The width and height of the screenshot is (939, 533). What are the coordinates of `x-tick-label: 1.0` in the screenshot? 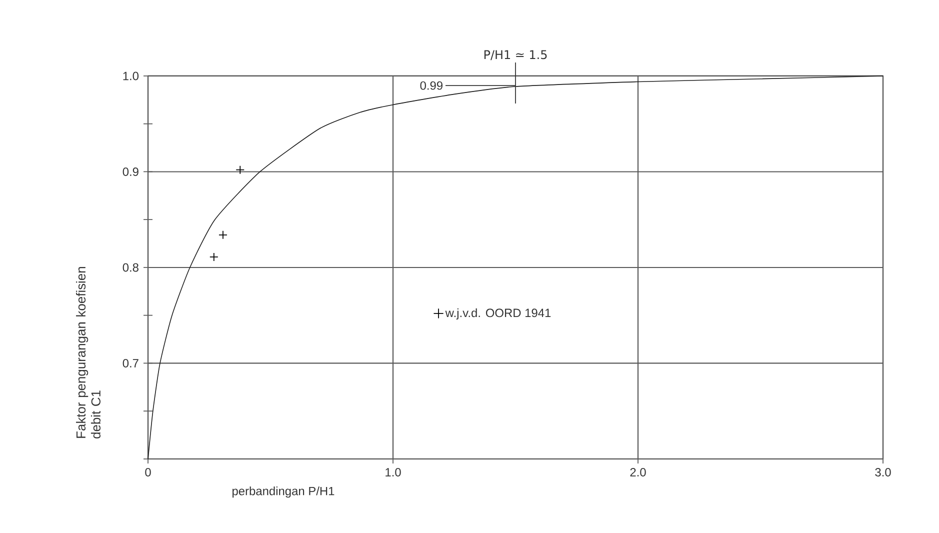 It's located at (393, 472).